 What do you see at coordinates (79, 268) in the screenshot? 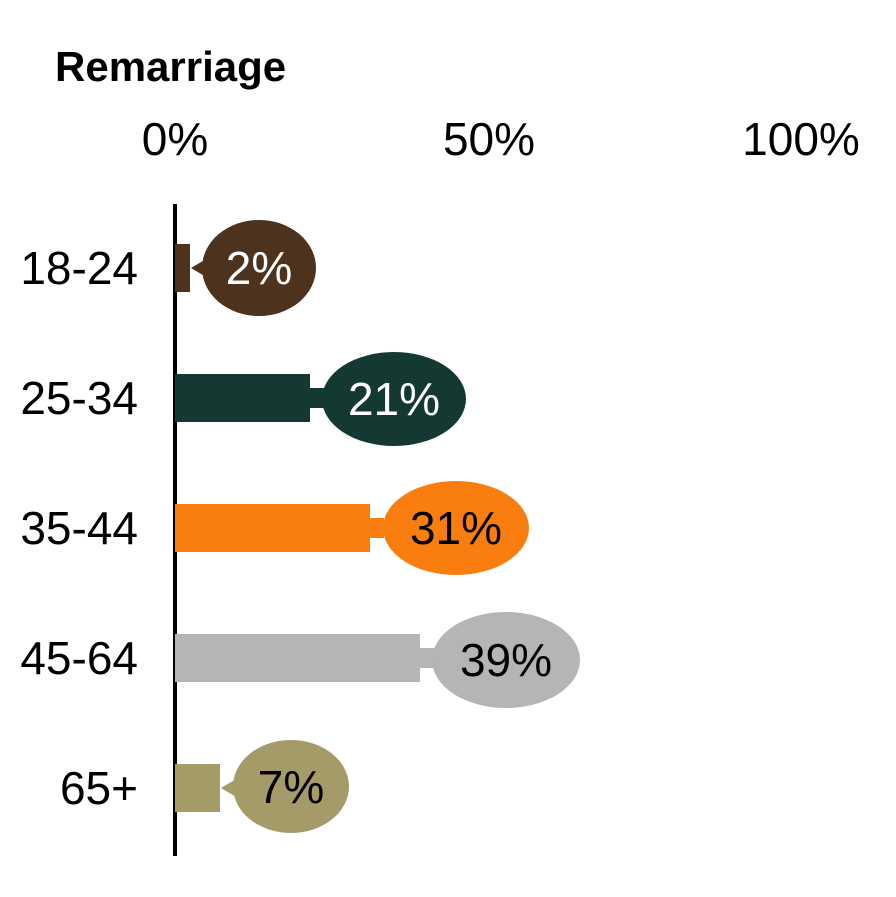
I see `category-label-18-24: 18-24` at bounding box center [79, 268].